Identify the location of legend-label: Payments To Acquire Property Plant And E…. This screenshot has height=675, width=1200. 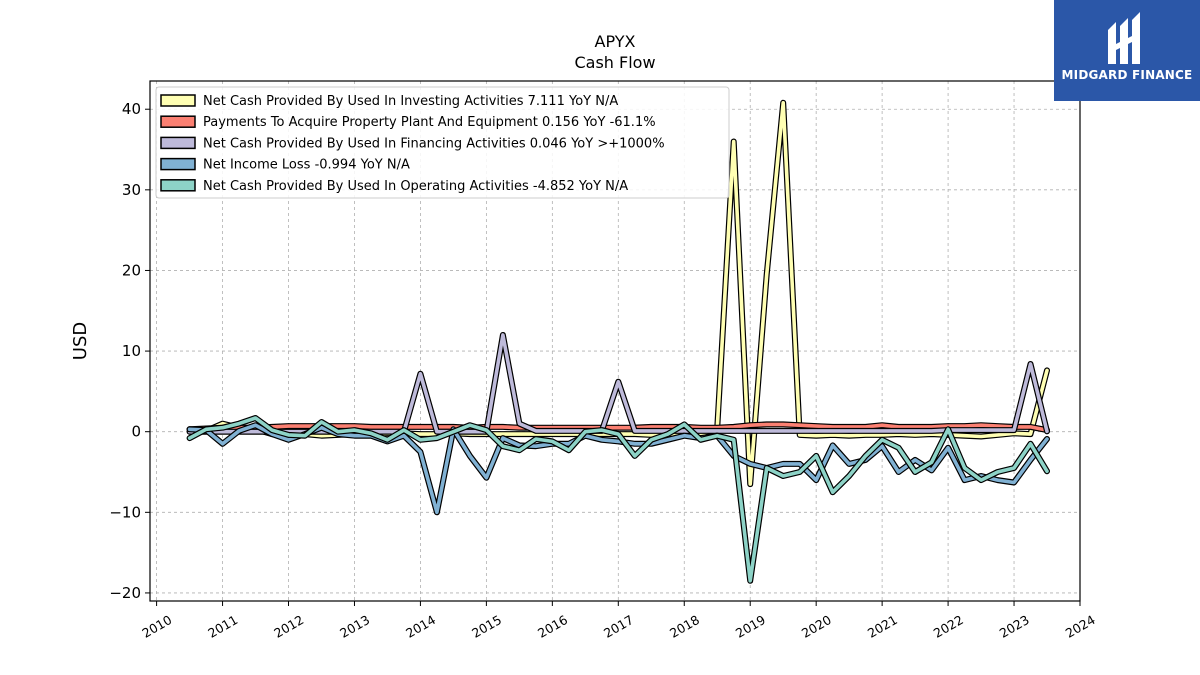
(429, 122).